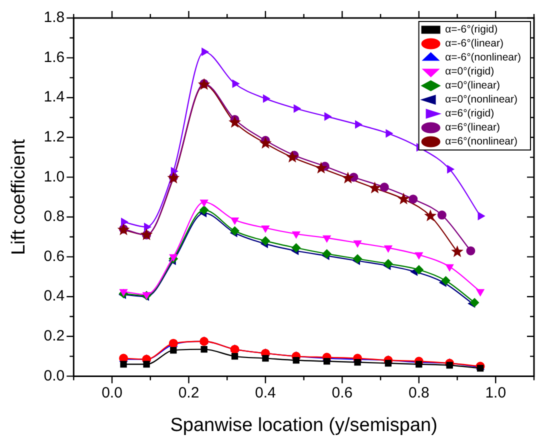 This screenshot has width=542, height=445. Describe the element at coordinates (54, 97) in the screenshot. I see `y-tick-label: 1.4` at that location.